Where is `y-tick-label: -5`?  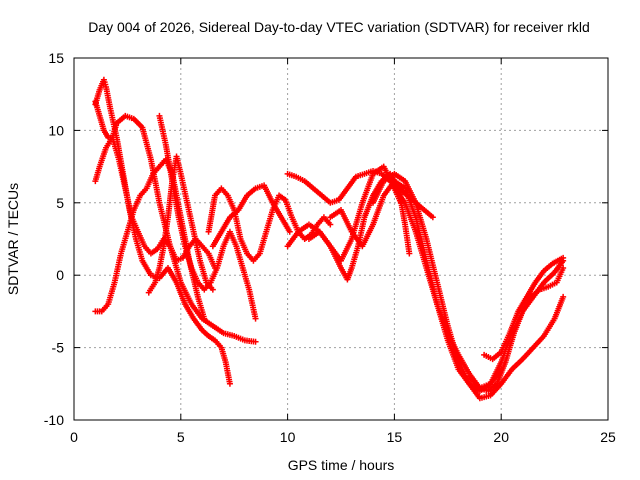 y-tick-label: -5 is located at coordinates (58, 348).